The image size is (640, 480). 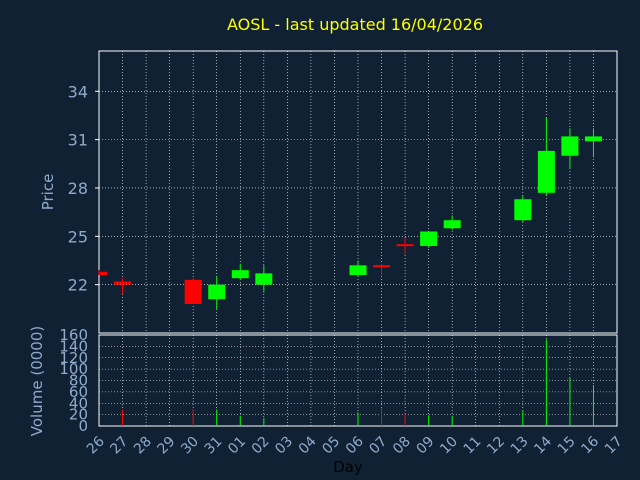 What do you see at coordinates (402, 446) in the screenshot?
I see `x-tick-label: 08` at bounding box center [402, 446].